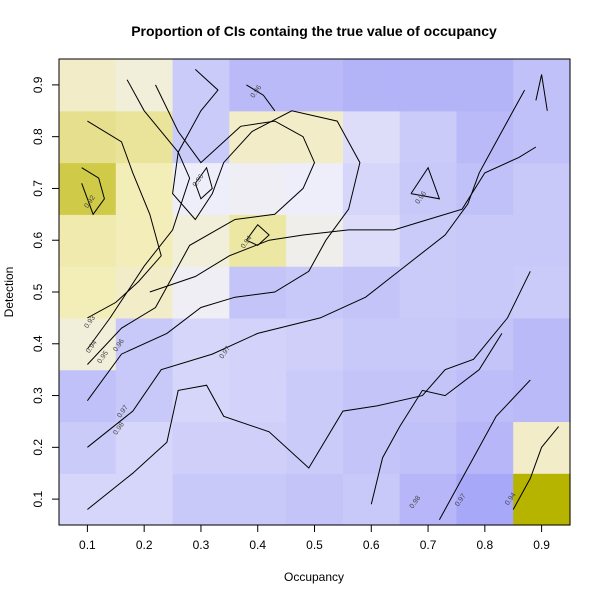  Describe the element at coordinates (484, 545) in the screenshot. I see `x-tick-label: 0.8` at that location.